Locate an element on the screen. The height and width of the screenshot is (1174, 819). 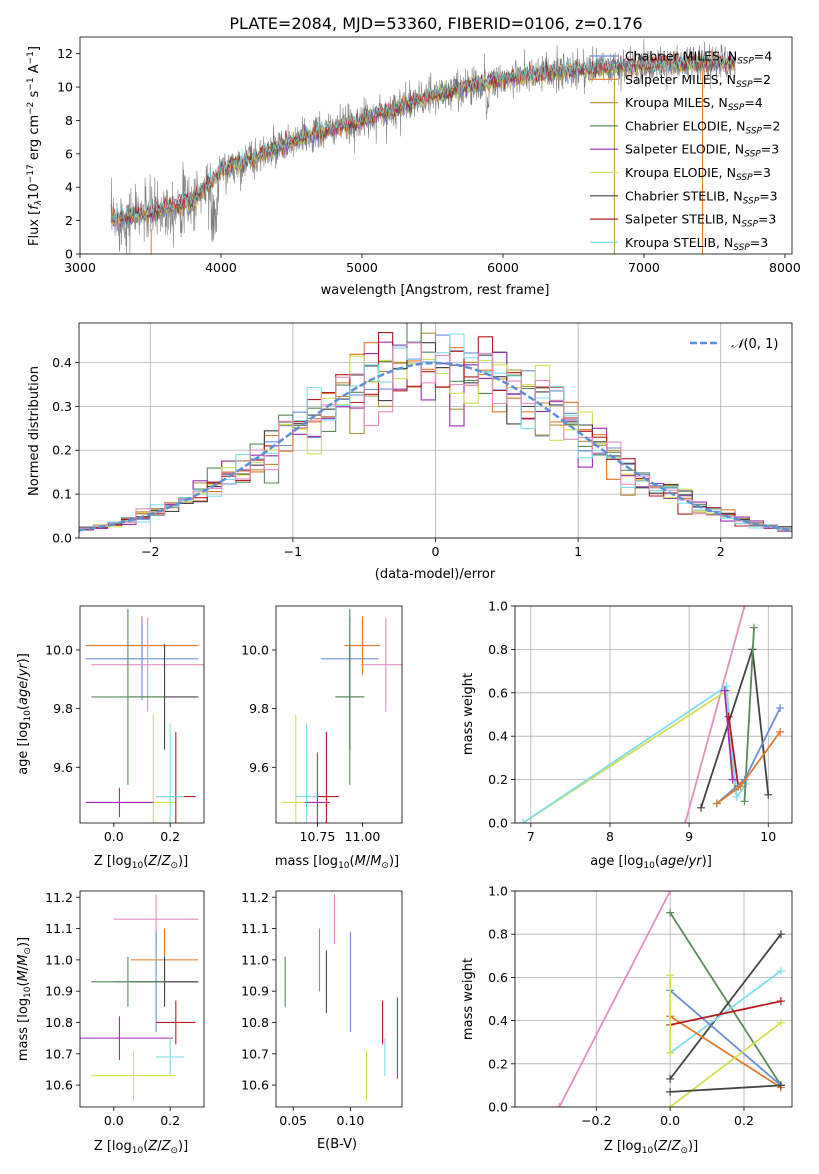
y-tick-label: 6 is located at coordinates (69, 153).